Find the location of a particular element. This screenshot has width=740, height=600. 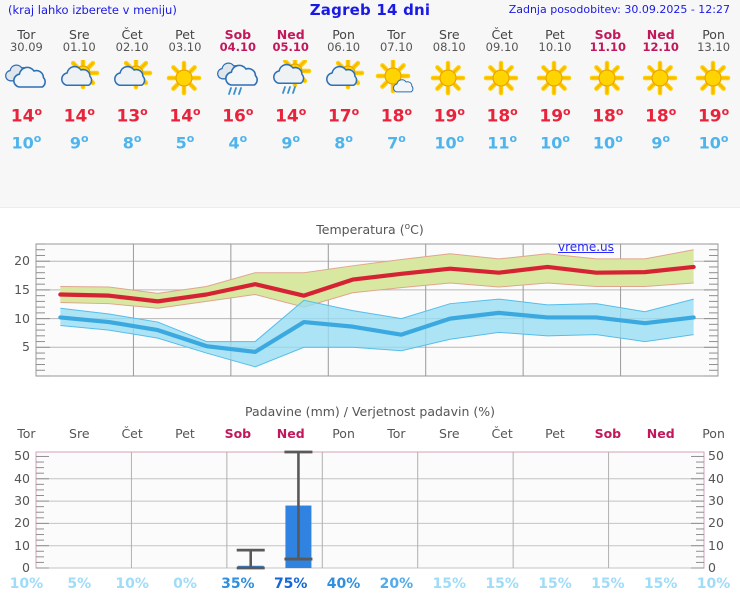

precip-y-tick-left: 30 is located at coordinates (22, 501).